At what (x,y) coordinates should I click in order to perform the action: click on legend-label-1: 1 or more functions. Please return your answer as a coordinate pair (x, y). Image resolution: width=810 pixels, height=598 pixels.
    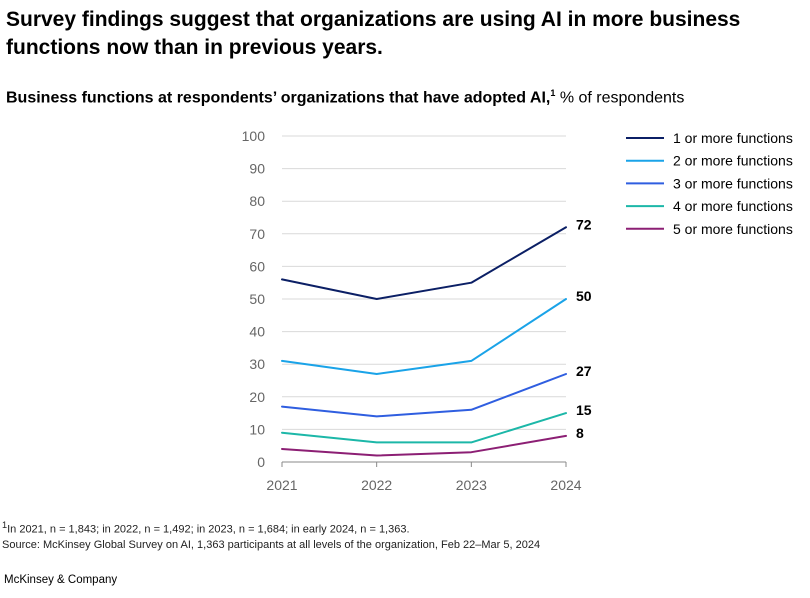
    Looking at the image, I should click on (733, 138).